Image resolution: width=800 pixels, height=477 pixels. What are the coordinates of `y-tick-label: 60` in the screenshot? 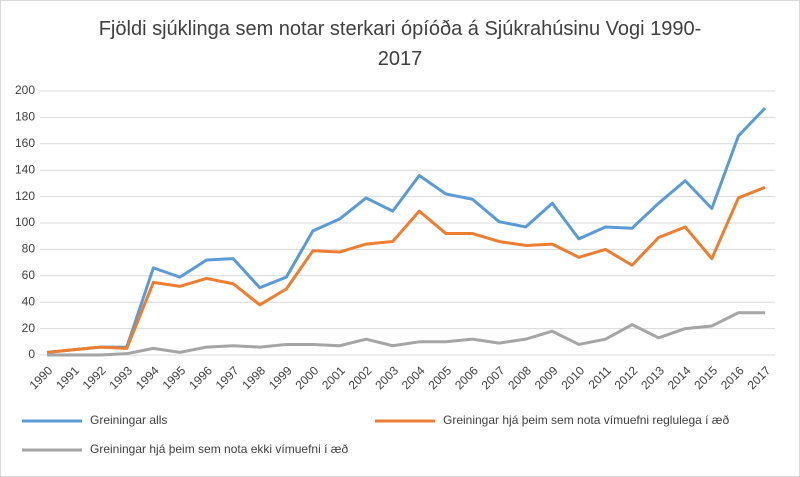 It's located at (29, 275).